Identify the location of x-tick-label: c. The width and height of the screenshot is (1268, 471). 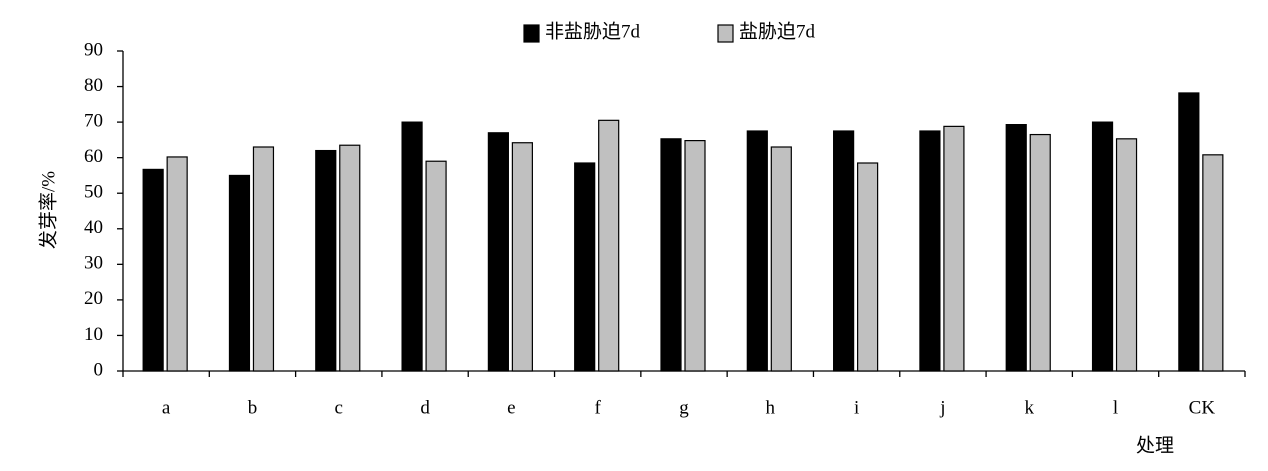
(339, 407).